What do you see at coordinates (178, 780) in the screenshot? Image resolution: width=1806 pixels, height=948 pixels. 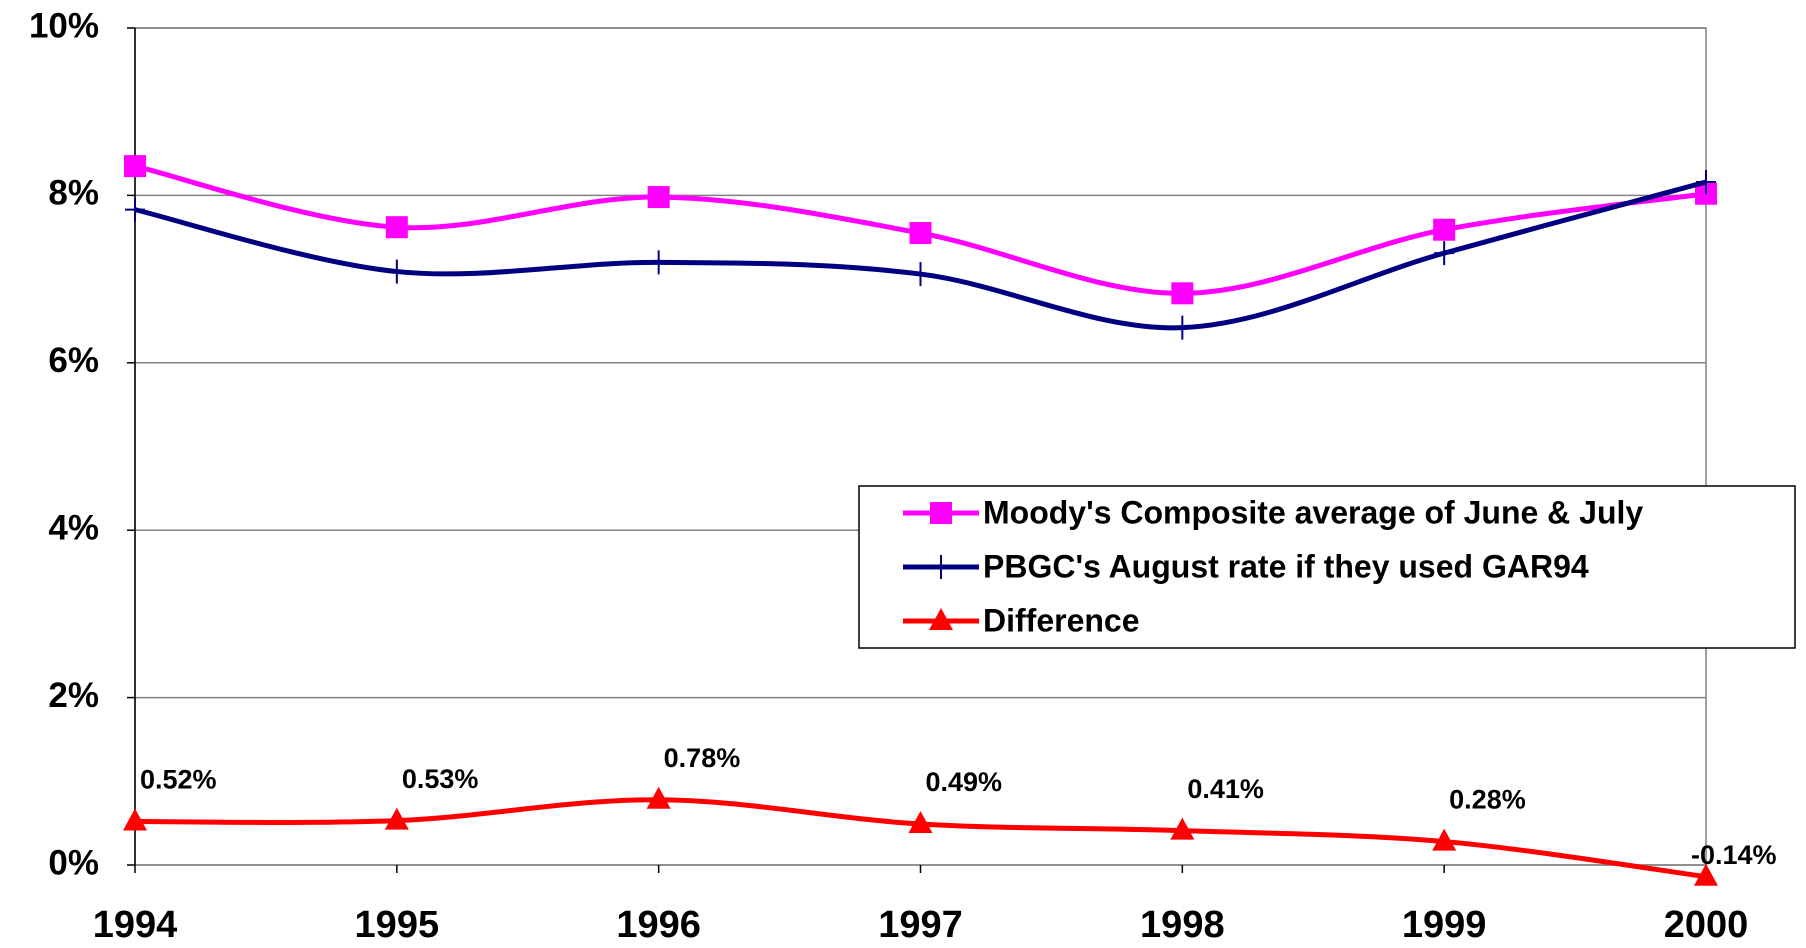 I see `data-label: 0.52%` at bounding box center [178, 780].